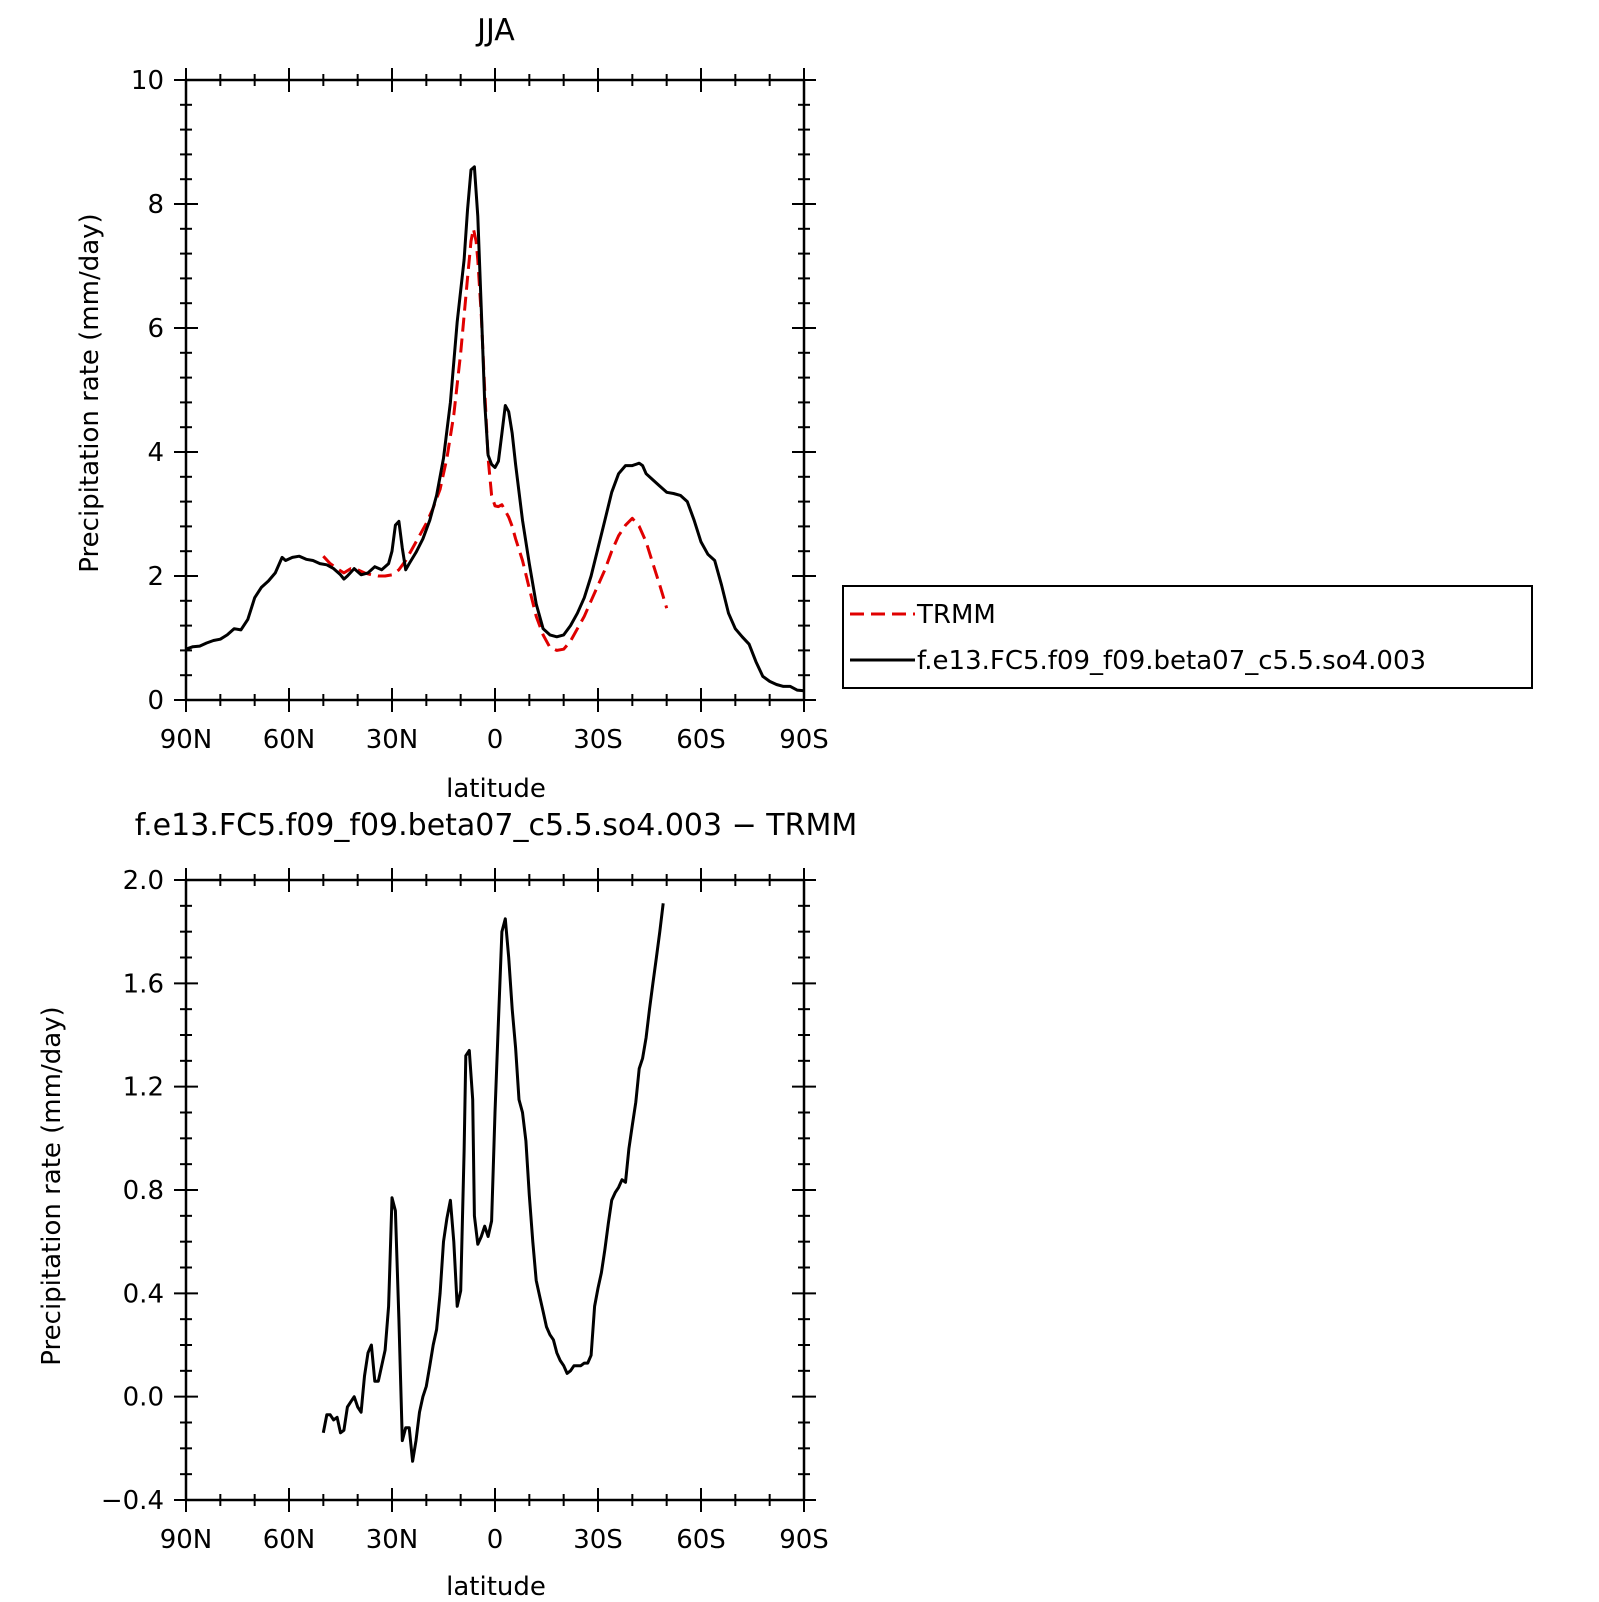 This screenshot has width=1599, height=1602. Describe the element at coordinates (143, 1294) in the screenshot. I see `y-tick-label: 0.4` at that location.